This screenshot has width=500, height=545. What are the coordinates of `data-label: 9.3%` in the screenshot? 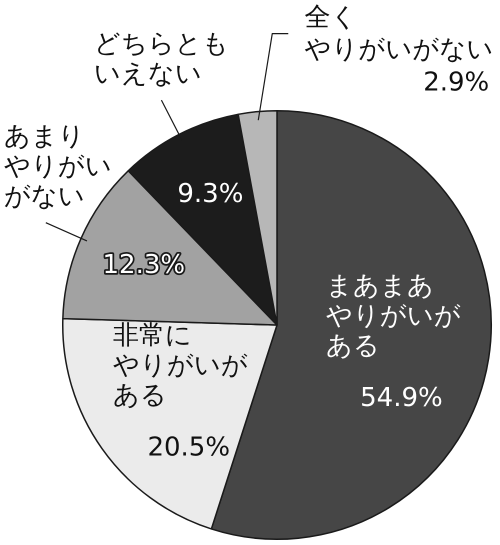 It's located at (210, 194).